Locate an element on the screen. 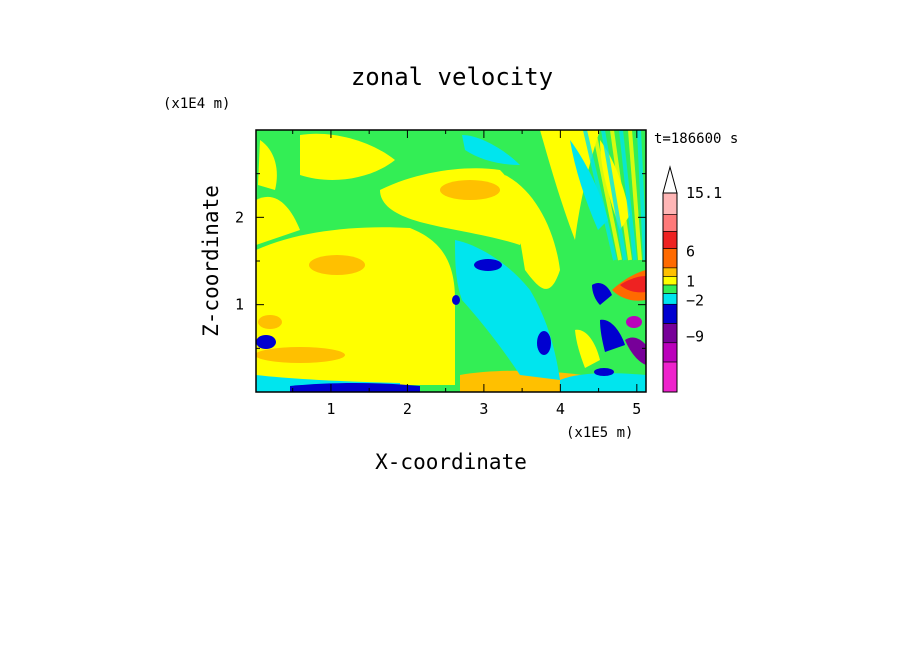 The width and height of the screenshot is (904, 654). x-tick-label: 4 is located at coordinates (560, 409).